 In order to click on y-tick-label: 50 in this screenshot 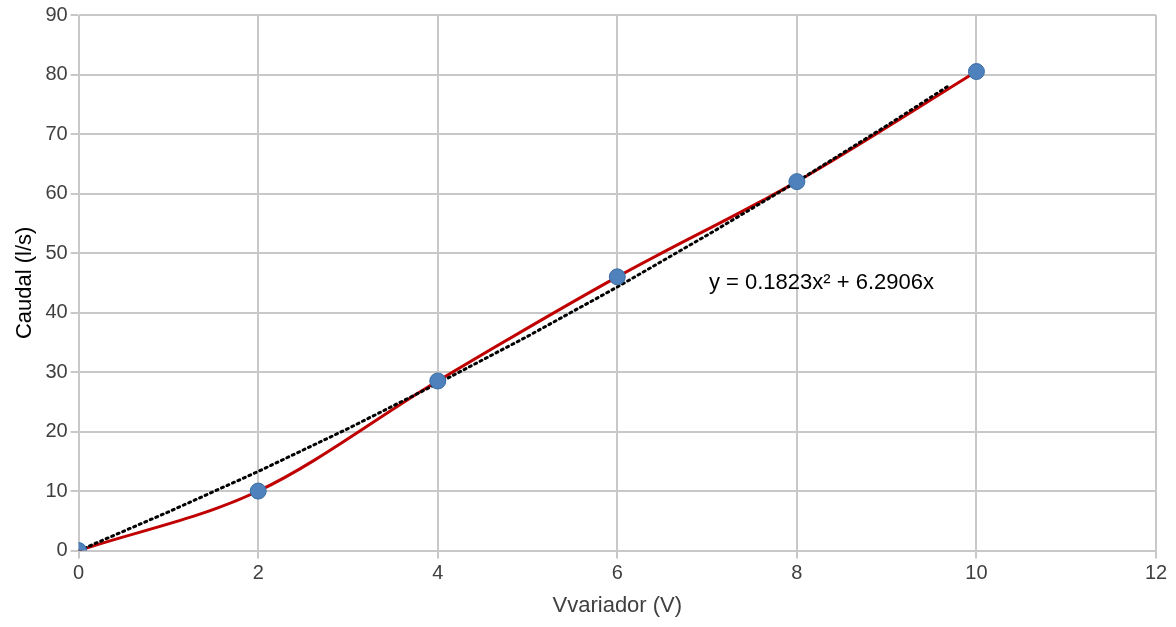, I will do `click(56, 251)`.